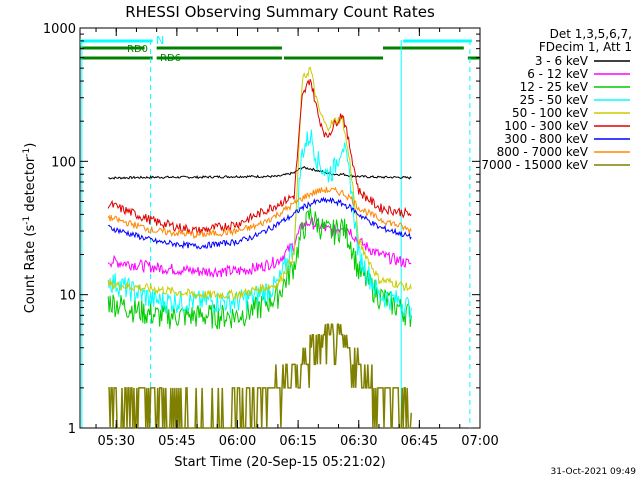 The height and width of the screenshot is (480, 640). I want to click on y-axis-label-tail-sup: -1, so click(27, 152).